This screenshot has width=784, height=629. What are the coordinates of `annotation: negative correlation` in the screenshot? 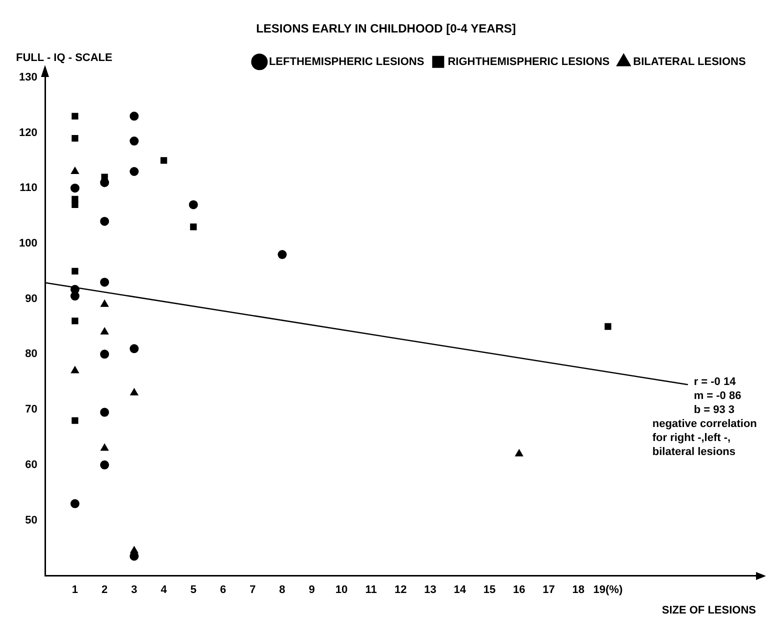 It's located at (705, 424).